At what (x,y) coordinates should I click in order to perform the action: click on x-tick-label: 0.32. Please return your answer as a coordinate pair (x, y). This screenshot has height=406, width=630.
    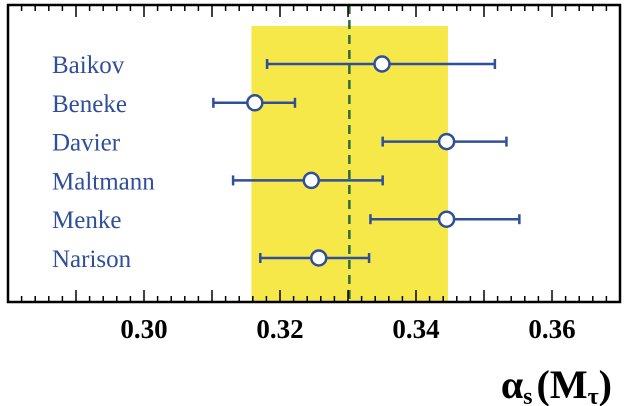
    Looking at the image, I should click on (279, 329).